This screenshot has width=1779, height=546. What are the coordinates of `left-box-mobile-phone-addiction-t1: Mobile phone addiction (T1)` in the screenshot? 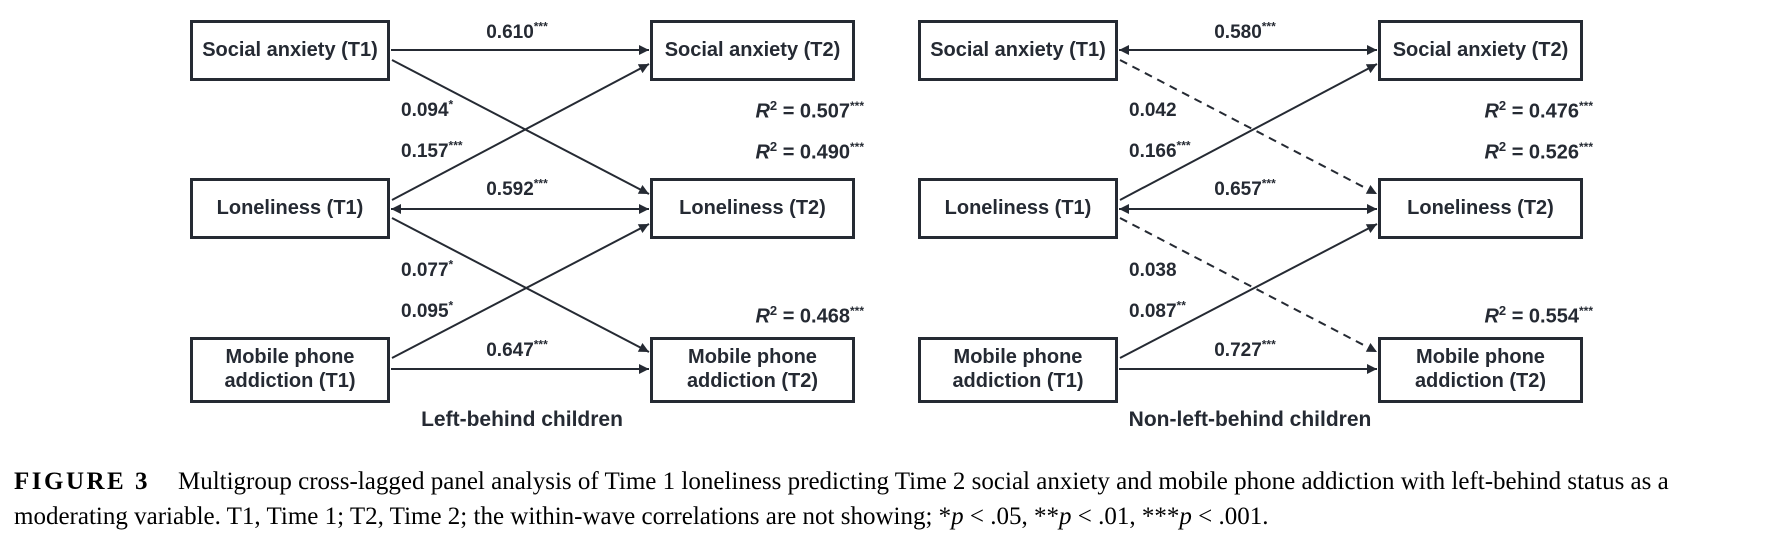 It's located at (290, 370).